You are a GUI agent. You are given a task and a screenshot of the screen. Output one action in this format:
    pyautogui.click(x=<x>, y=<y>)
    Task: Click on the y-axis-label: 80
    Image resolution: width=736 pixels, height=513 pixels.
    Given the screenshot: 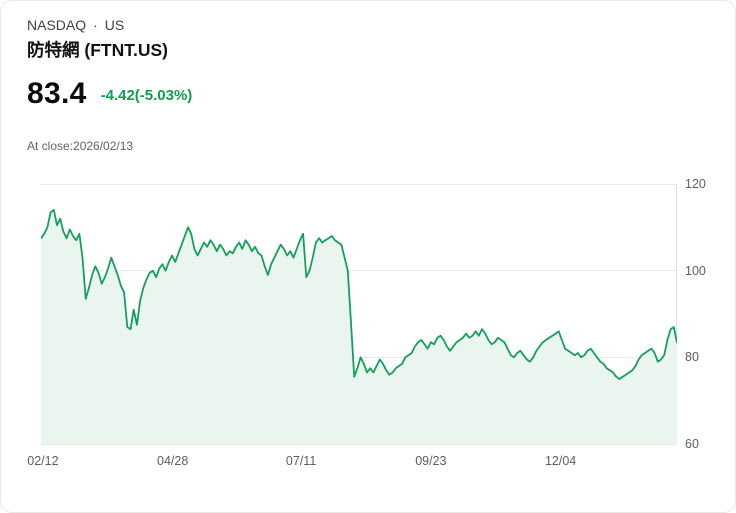 What is the action you would take?
    pyautogui.click(x=692, y=357)
    